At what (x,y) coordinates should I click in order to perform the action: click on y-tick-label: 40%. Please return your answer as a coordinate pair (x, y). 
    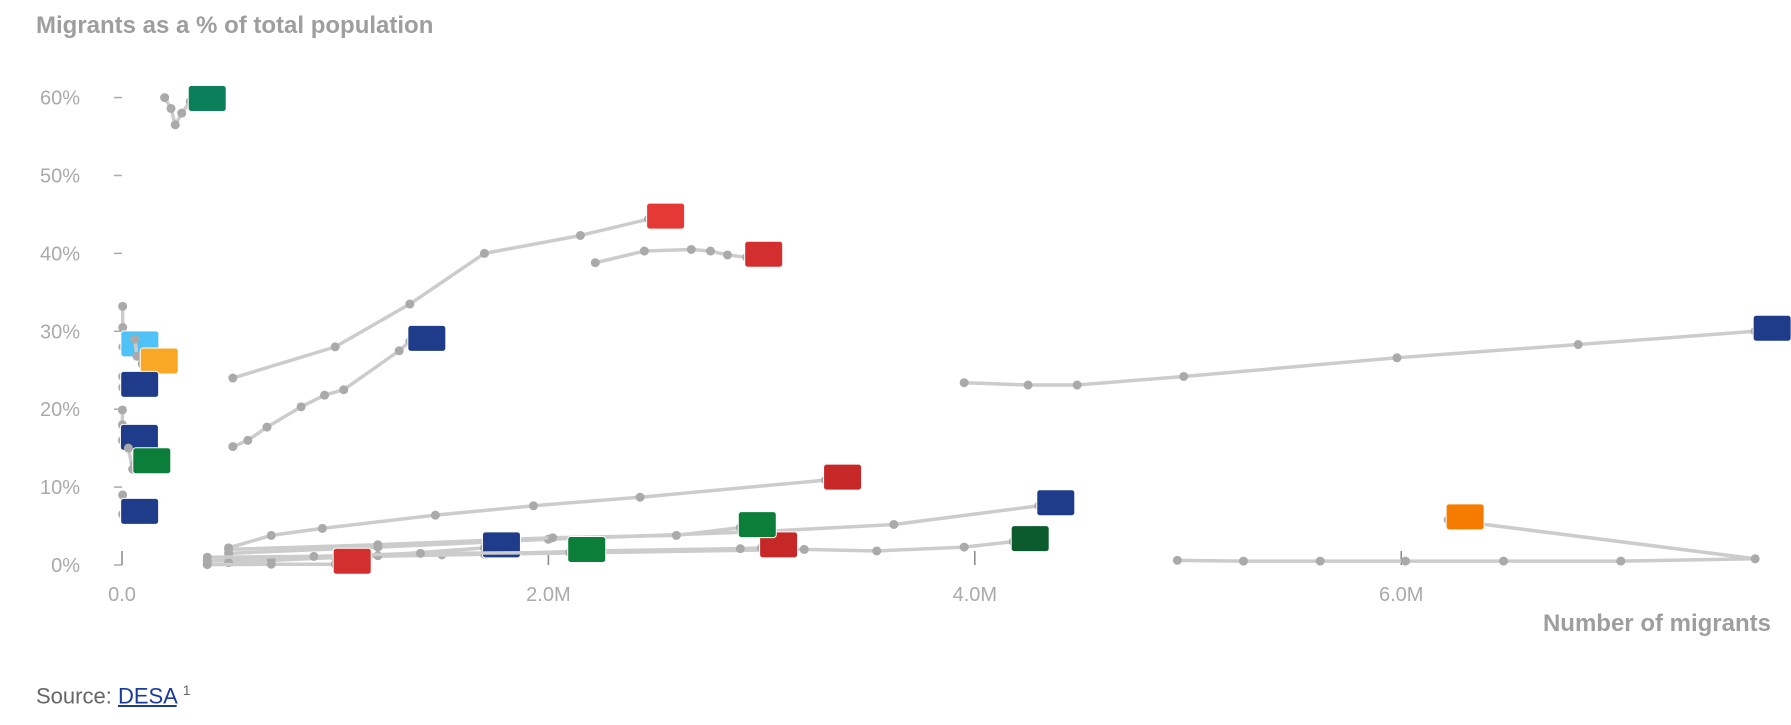
    Looking at the image, I should click on (60, 254).